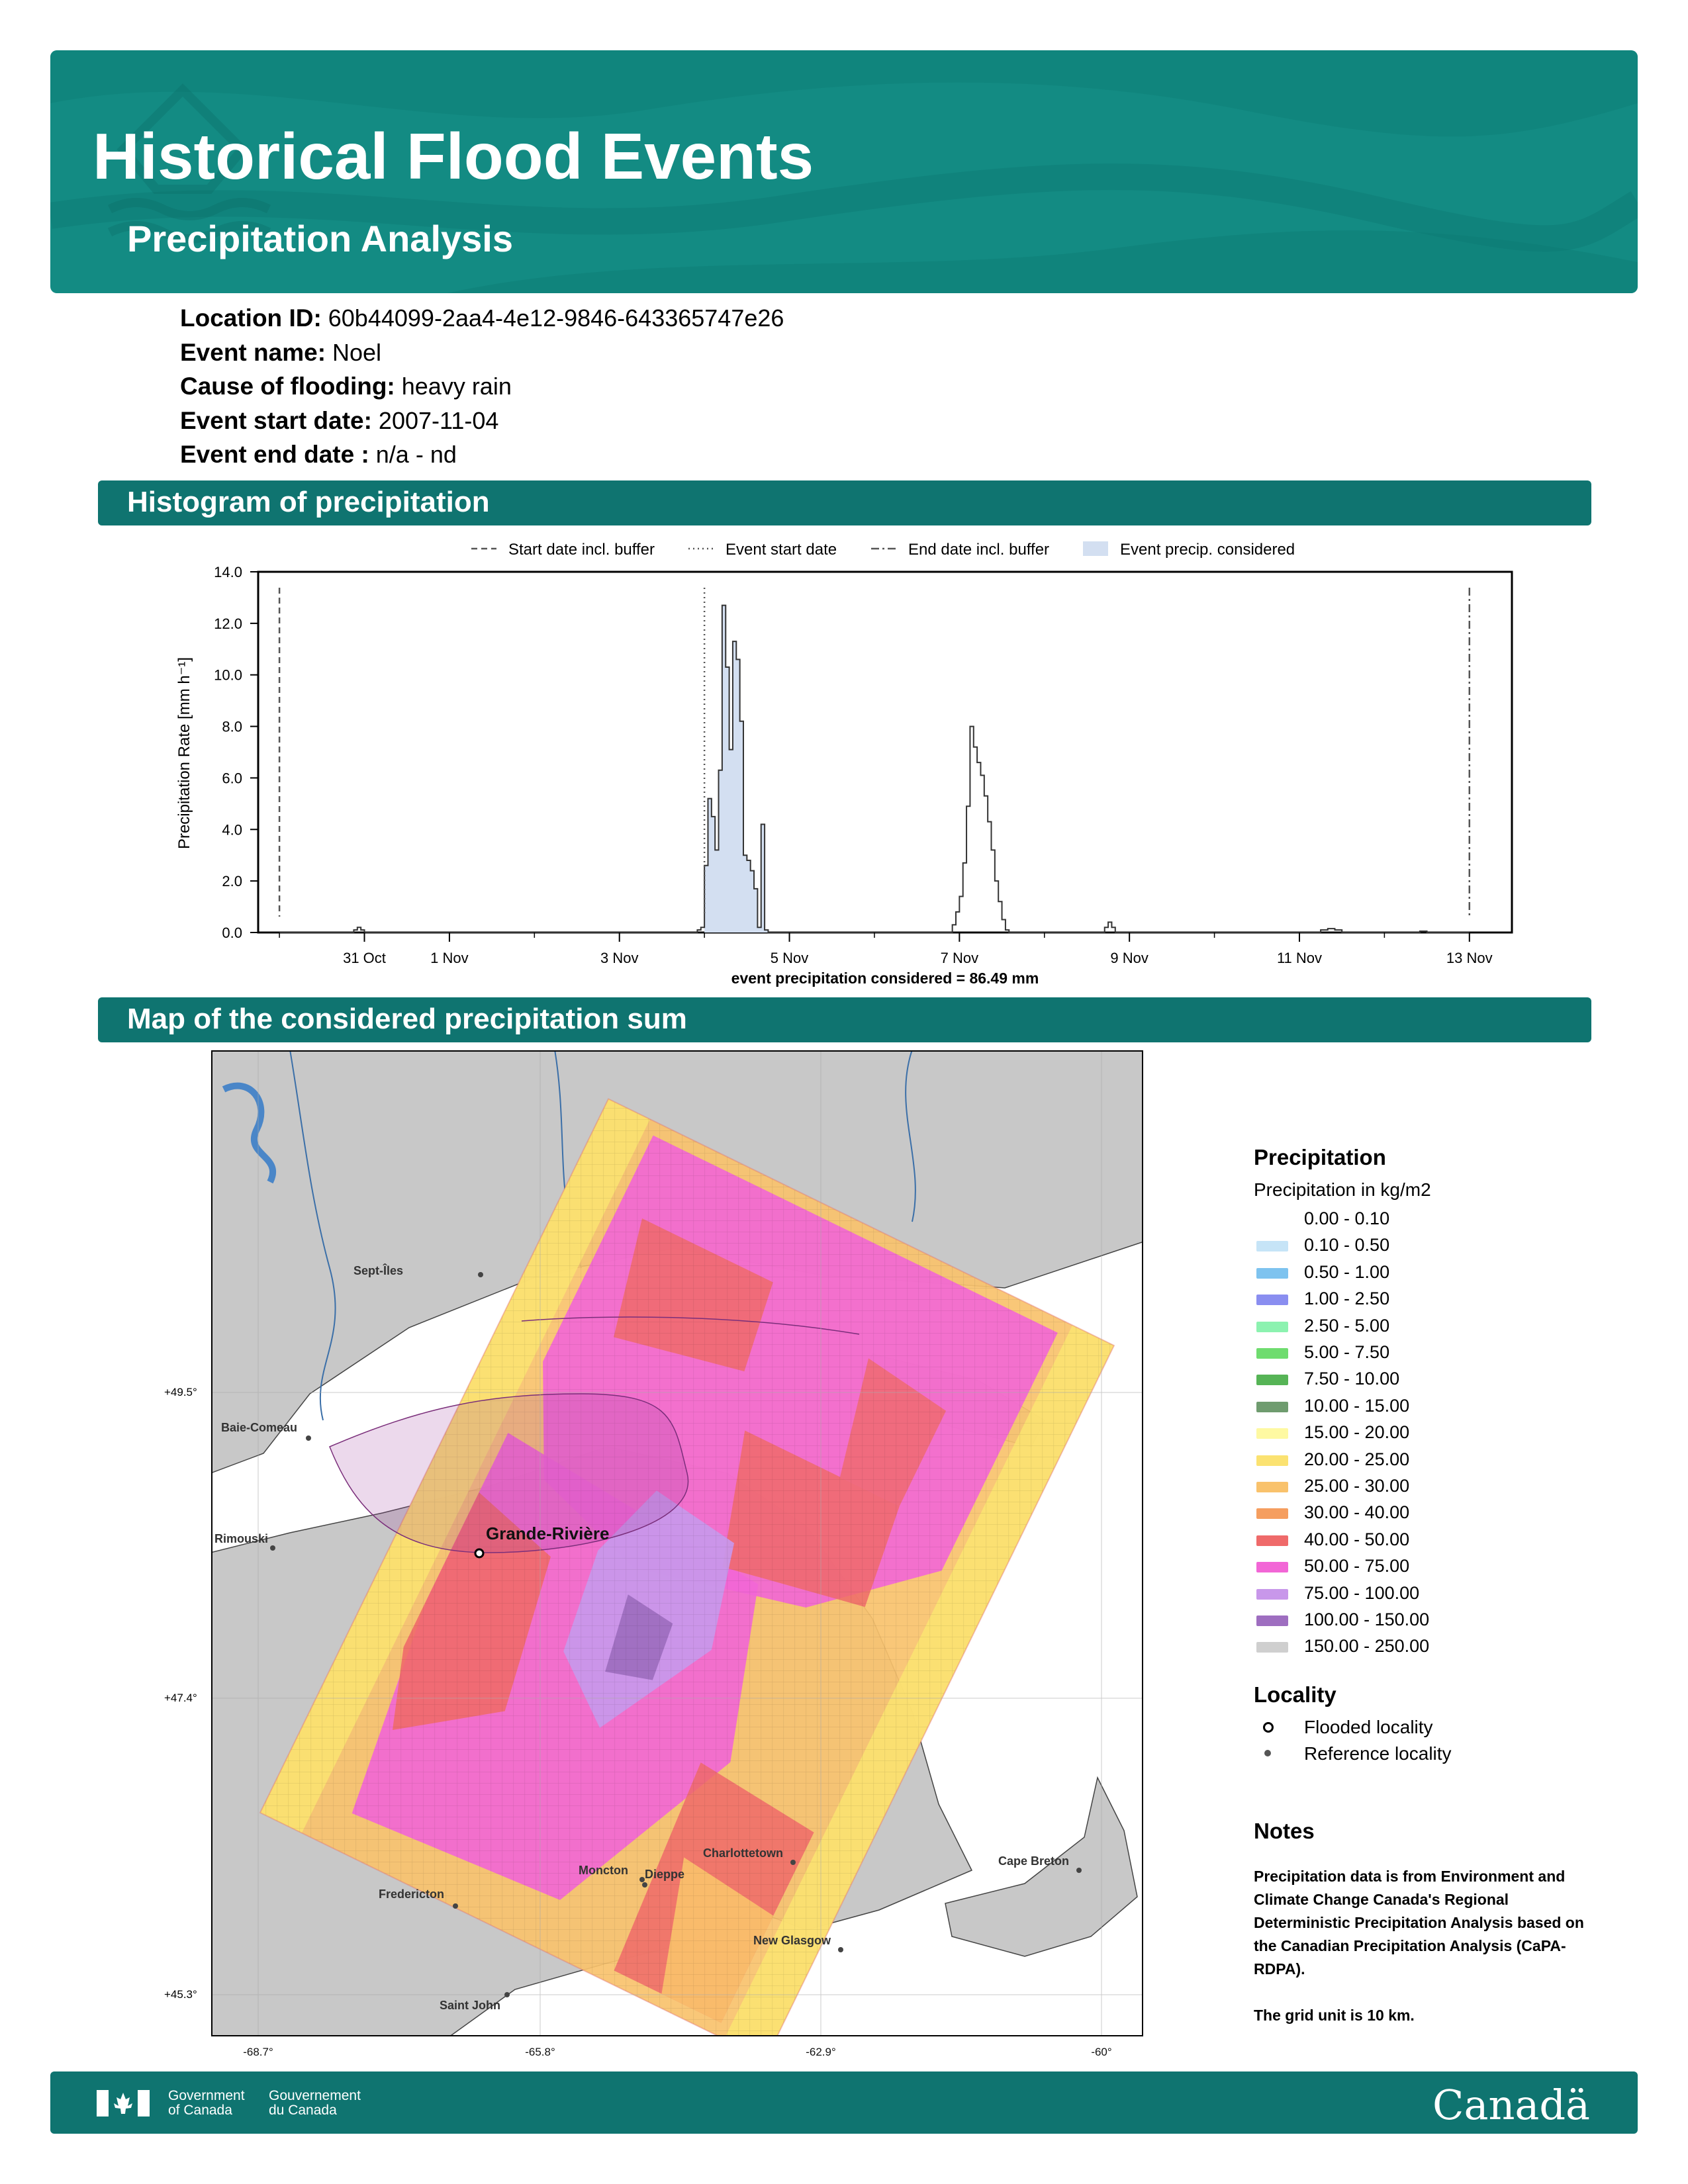 The width and height of the screenshot is (1688, 2184). What do you see at coordinates (844, 1020) in the screenshot?
I see `map-section-header: Map of the considered precipitation sum` at bounding box center [844, 1020].